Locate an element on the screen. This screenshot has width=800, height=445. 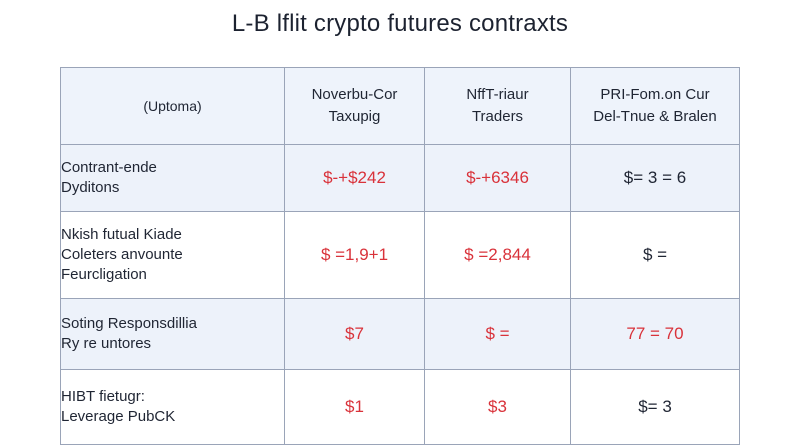
value-cell: 77 = 70 is located at coordinates (655, 334).